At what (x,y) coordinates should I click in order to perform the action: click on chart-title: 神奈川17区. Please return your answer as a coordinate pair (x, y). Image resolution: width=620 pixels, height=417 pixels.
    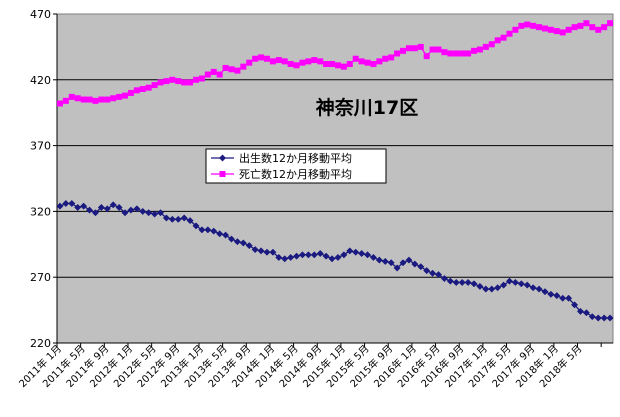
    Looking at the image, I should click on (367, 107).